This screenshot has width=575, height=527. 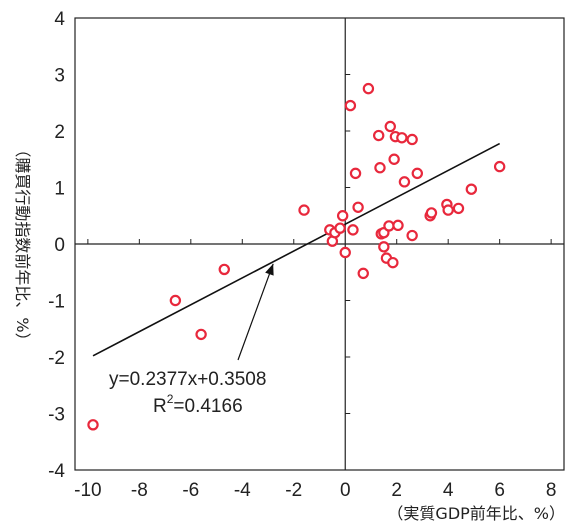 I want to click on y-tick-label: 4, so click(x=59, y=19).